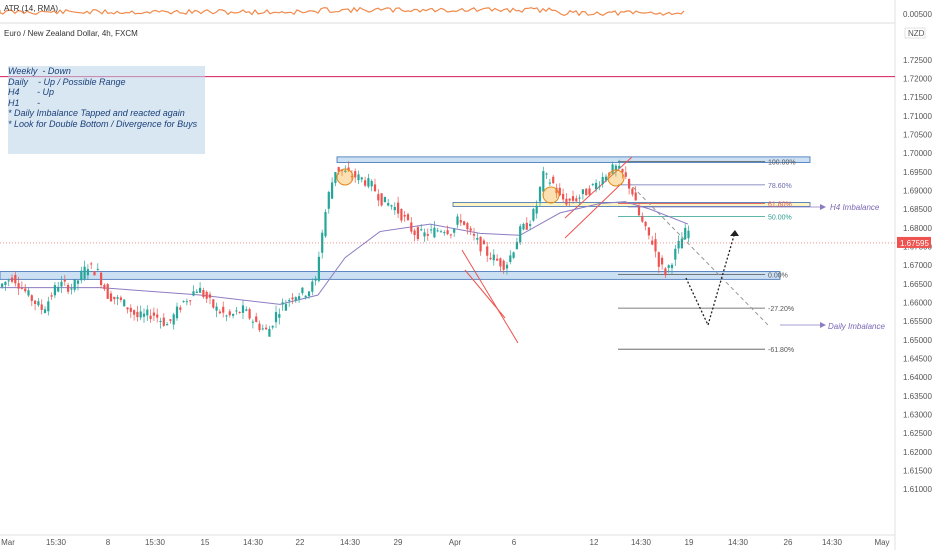 The image size is (932, 550). What do you see at coordinates (56, 542) in the screenshot?
I see `x-tick-label: 15:30` at bounding box center [56, 542].